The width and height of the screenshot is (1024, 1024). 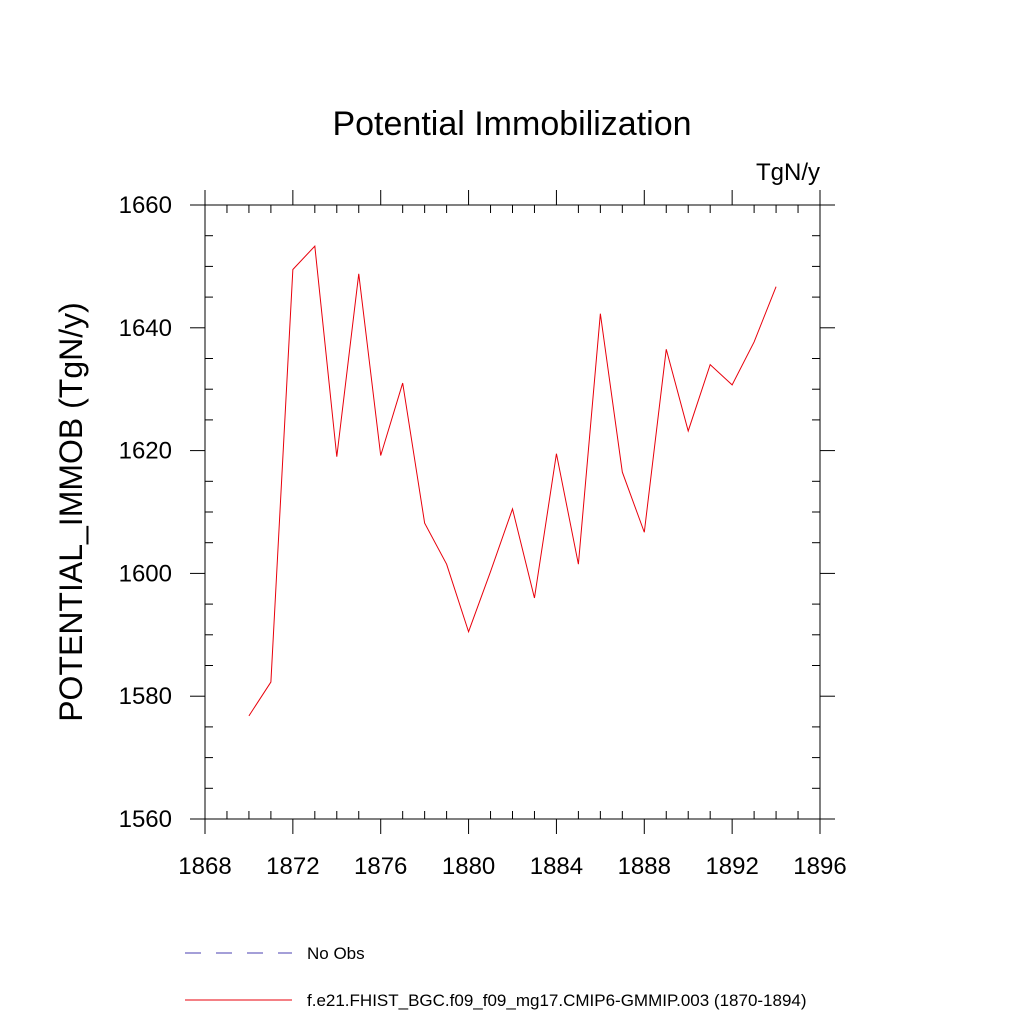 I want to click on y-tick-label: 1640, so click(x=145, y=328).